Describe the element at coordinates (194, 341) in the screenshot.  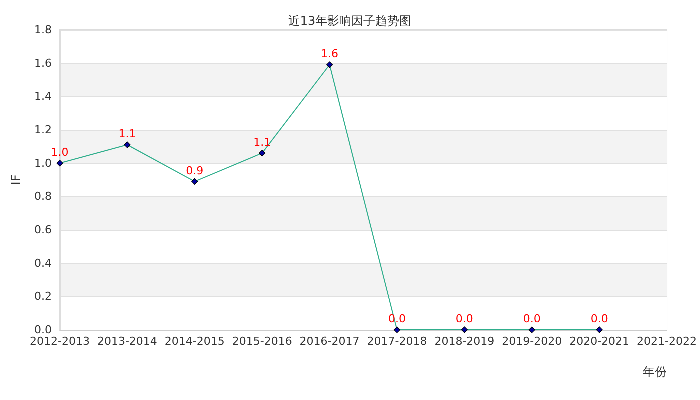
I see `x-tick-label: 2014-2015` at that location.